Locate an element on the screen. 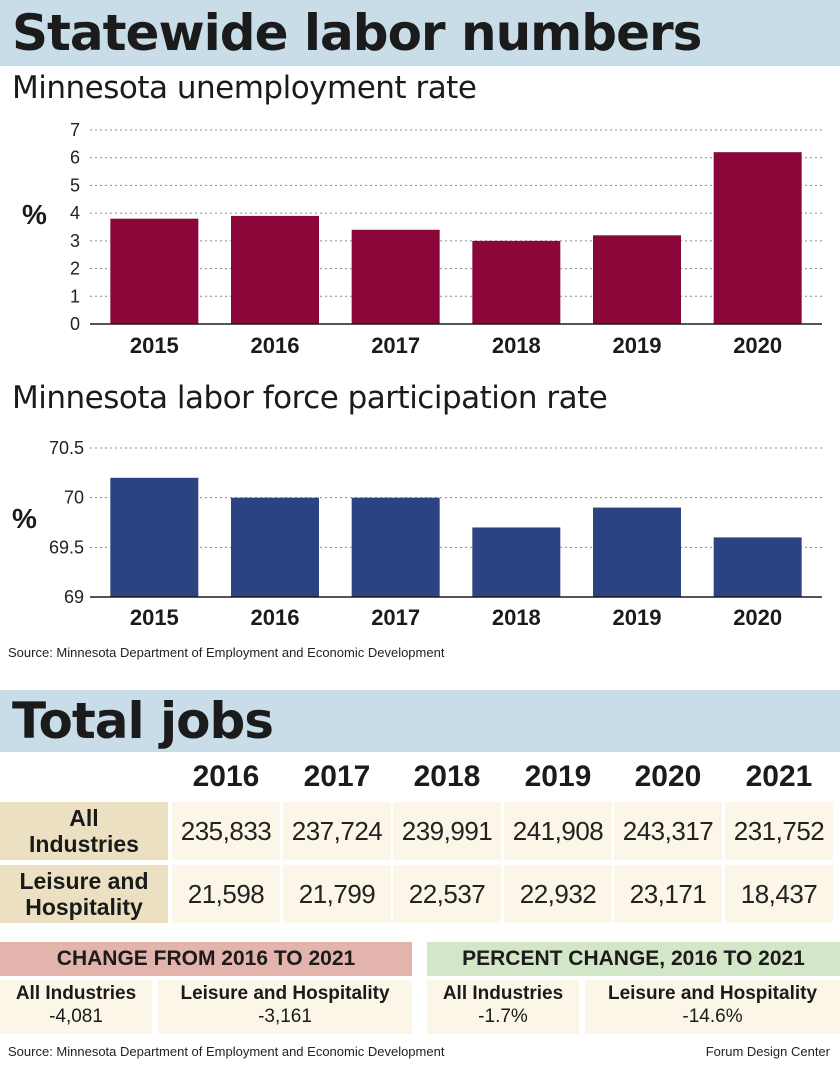 Image resolution: width=840 pixels, height=1071 pixels. change-header: CHANGE FROM 2016 TO 2021 is located at coordinates (206, 959).